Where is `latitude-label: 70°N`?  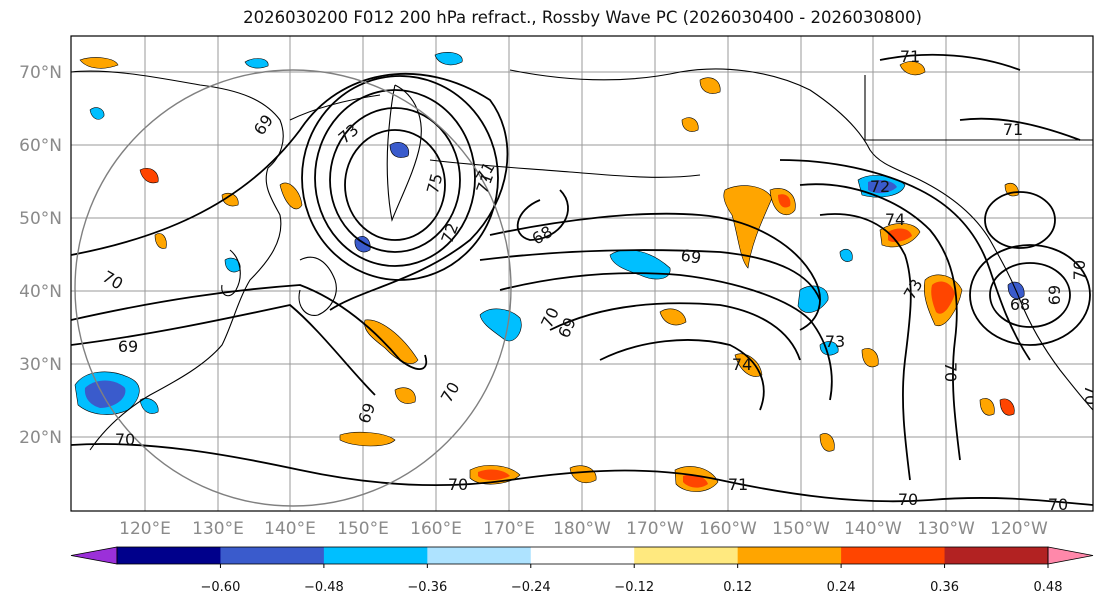 latitude-label: 70°N is located at coordinates (40, 73).